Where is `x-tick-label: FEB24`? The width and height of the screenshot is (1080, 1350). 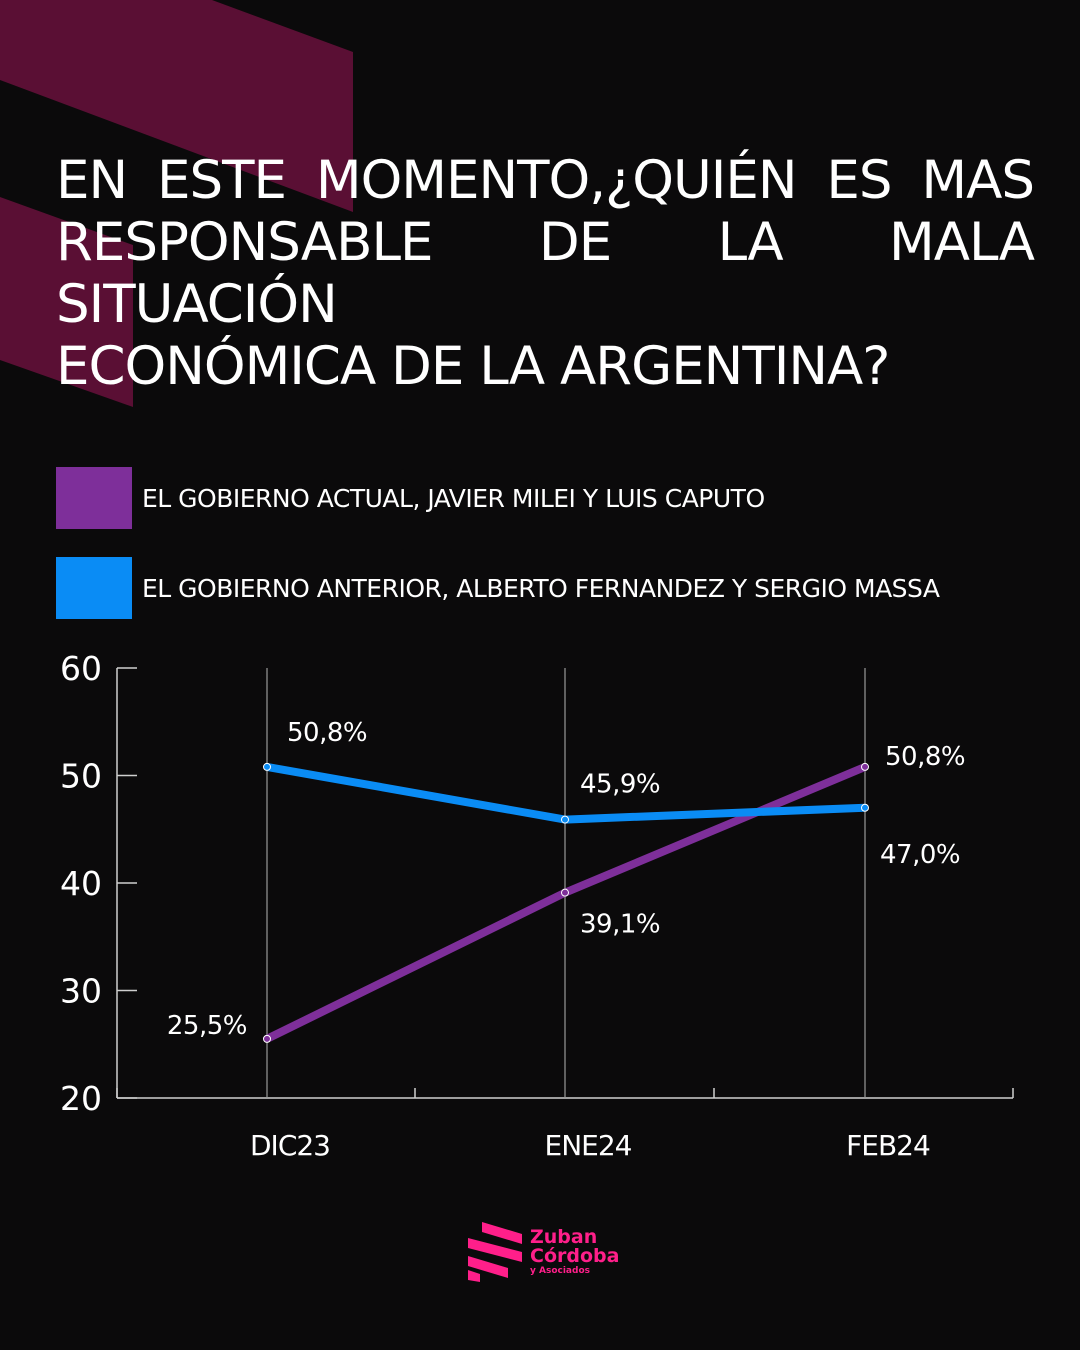
x-tick-label: FEB24 is located at coordinates (888, 1145).